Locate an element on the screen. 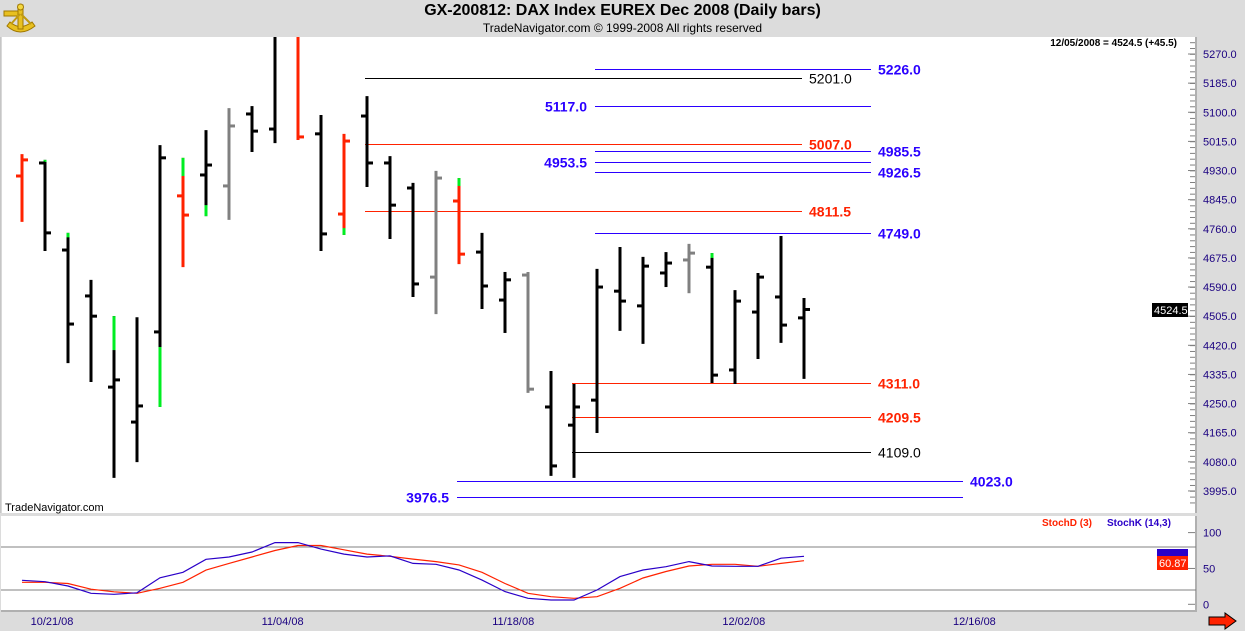 Image resolution: width=1245 pixels, height=631 pixels. x-tick-label: 10/21/08 is located at coordinates (52, 622).